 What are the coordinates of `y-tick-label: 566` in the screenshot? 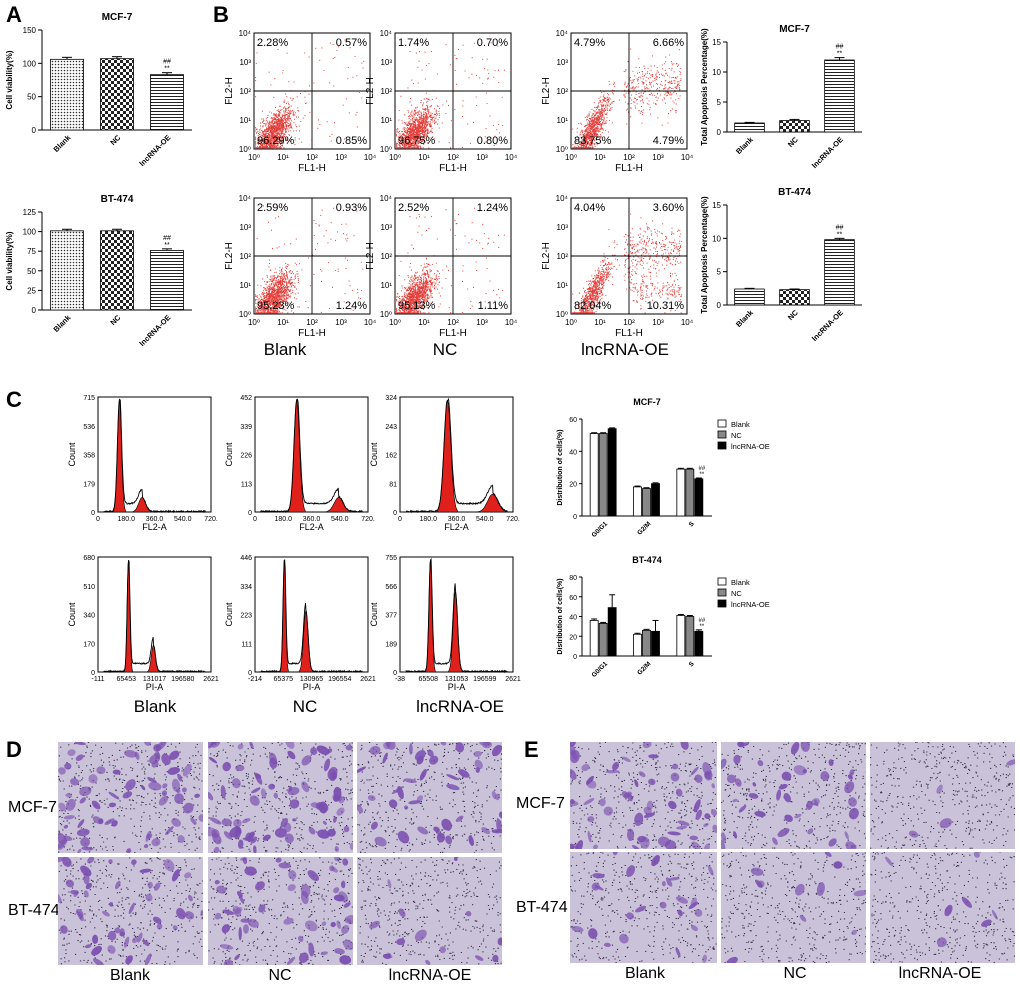 It's located at (391, 587).